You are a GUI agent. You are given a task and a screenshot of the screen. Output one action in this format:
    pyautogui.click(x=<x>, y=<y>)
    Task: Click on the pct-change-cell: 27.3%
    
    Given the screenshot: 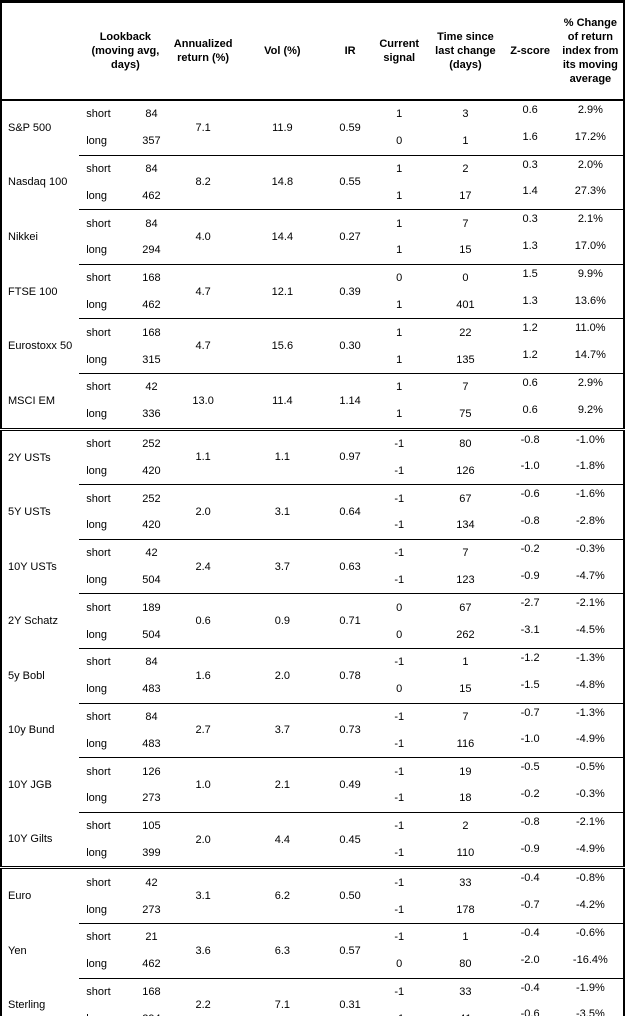 What is the action you would take?
    pyautogui.click(x=590, y=196)
    